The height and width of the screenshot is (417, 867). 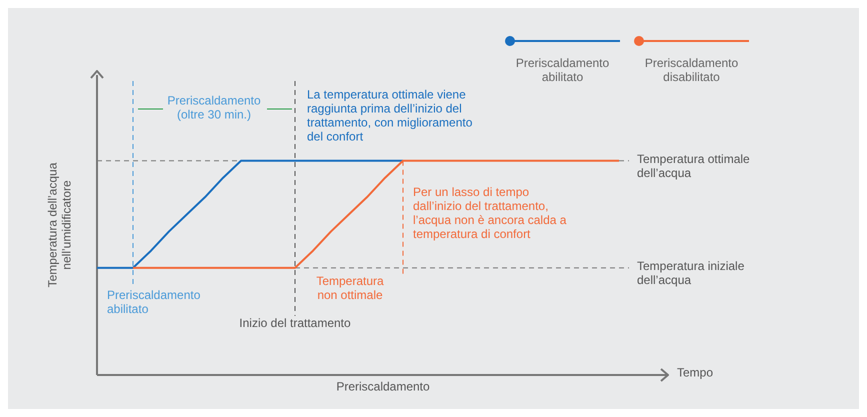 I want to click on annotation: Inizio del trattamento, so click(x=295, y=323).